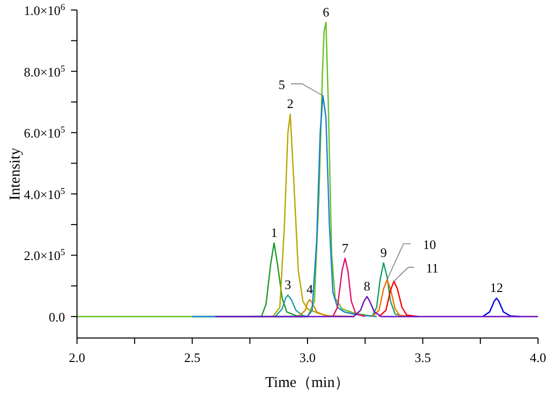  I want to click on x-axis-title: Time（min）, so click(307, 383).